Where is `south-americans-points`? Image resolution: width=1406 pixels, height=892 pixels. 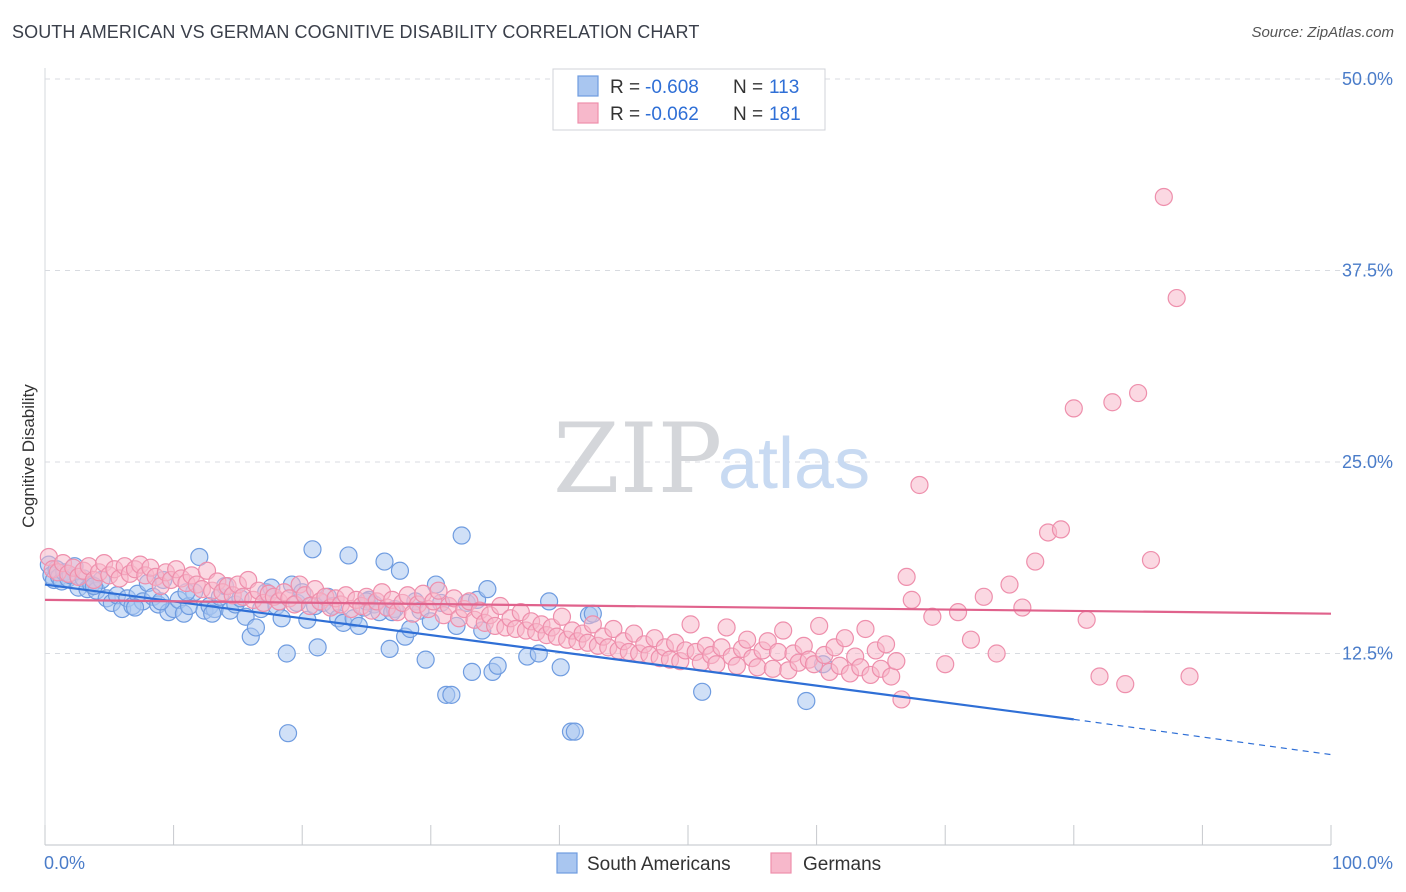
south-americans-points is located at coordinates (436, 634).